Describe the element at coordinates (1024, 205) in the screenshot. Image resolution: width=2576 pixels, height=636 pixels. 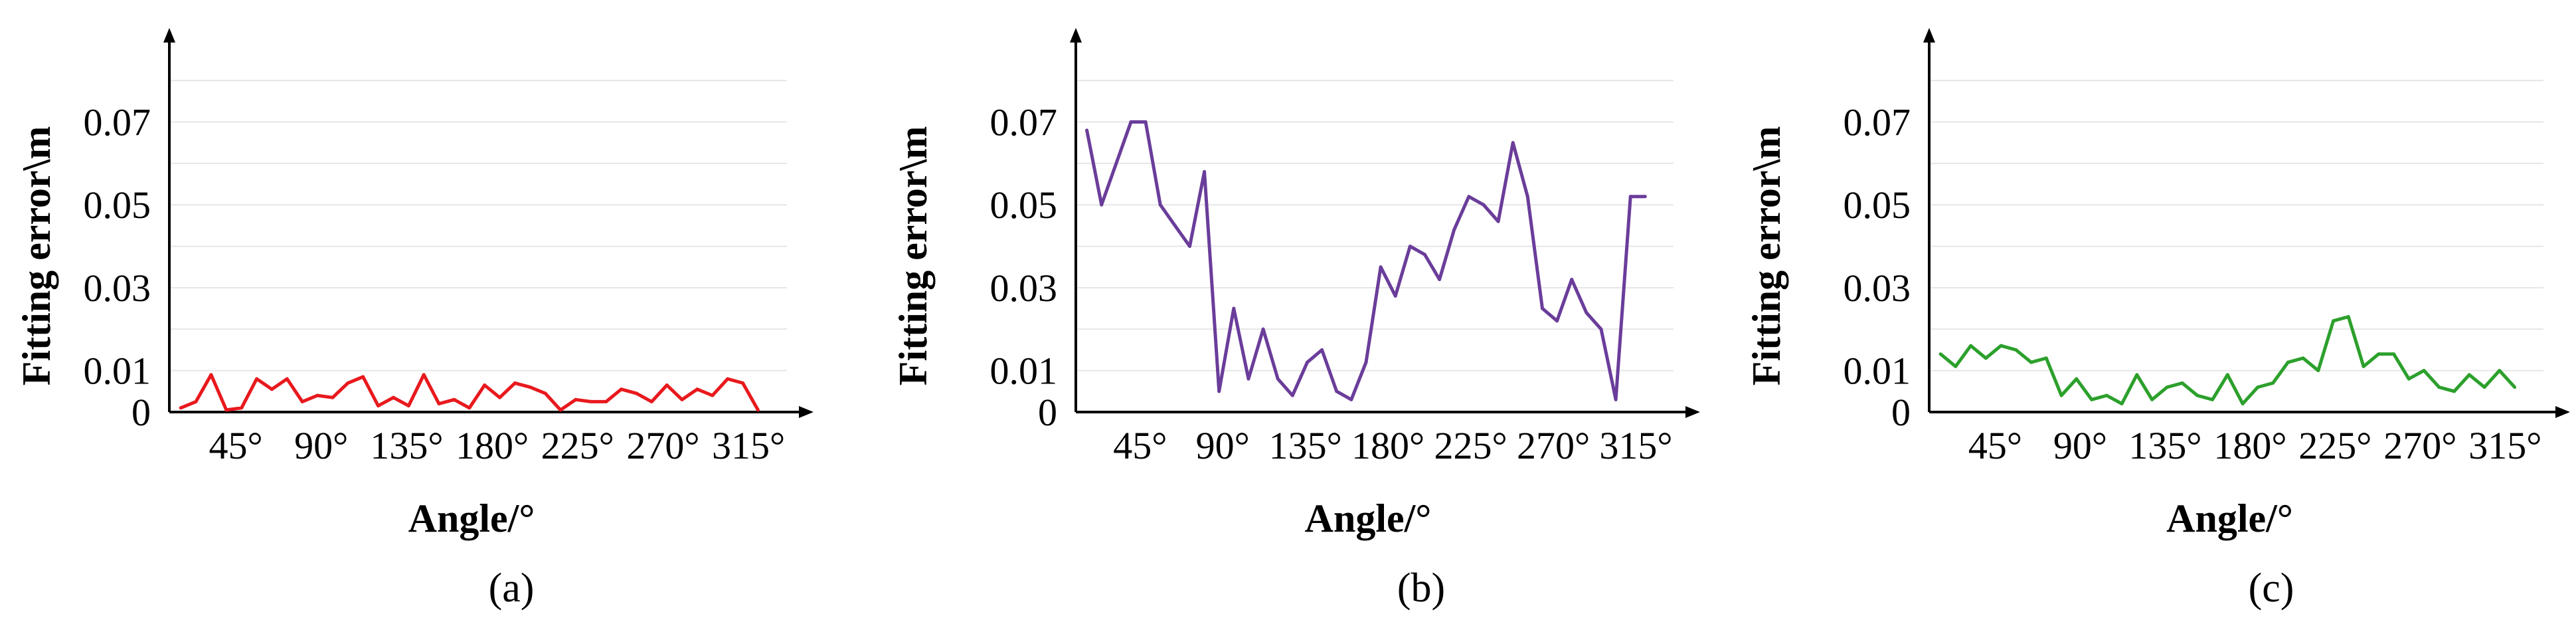
I see `y-tick-label: 0.05` at that location.